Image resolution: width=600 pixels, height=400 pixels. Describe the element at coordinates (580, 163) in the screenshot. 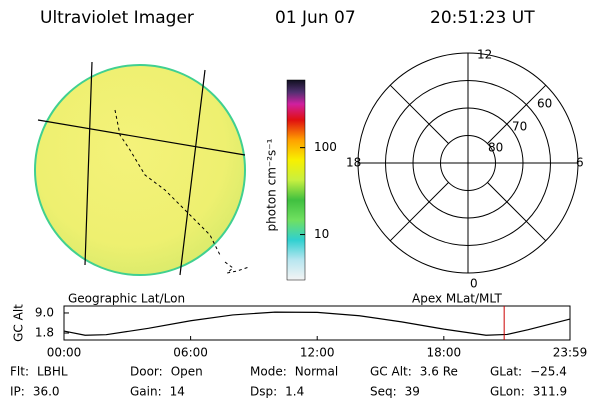

I see `mlt-label: 6` at that location.